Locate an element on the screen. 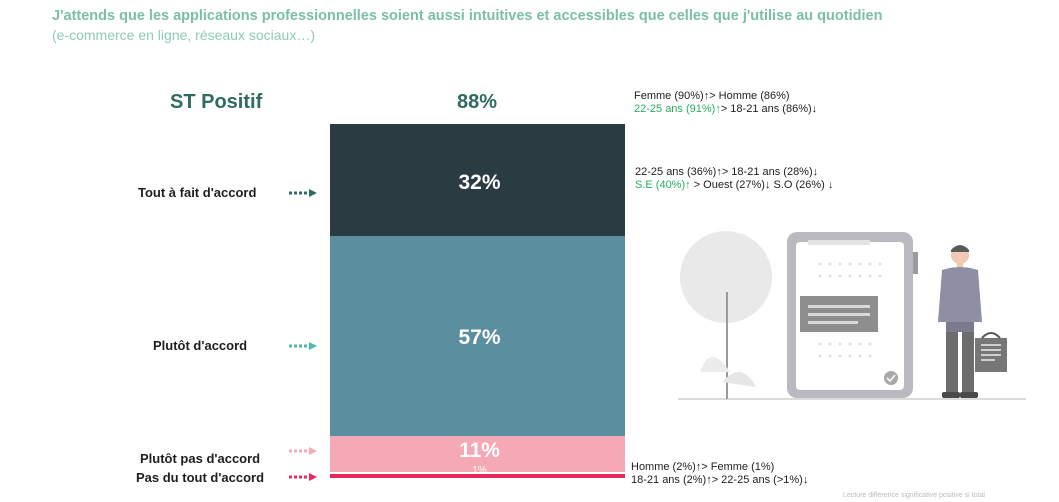 The width and height of the screenshot is (1059, 502). bar-value-label: 32% is located at coordinates (479, 182).